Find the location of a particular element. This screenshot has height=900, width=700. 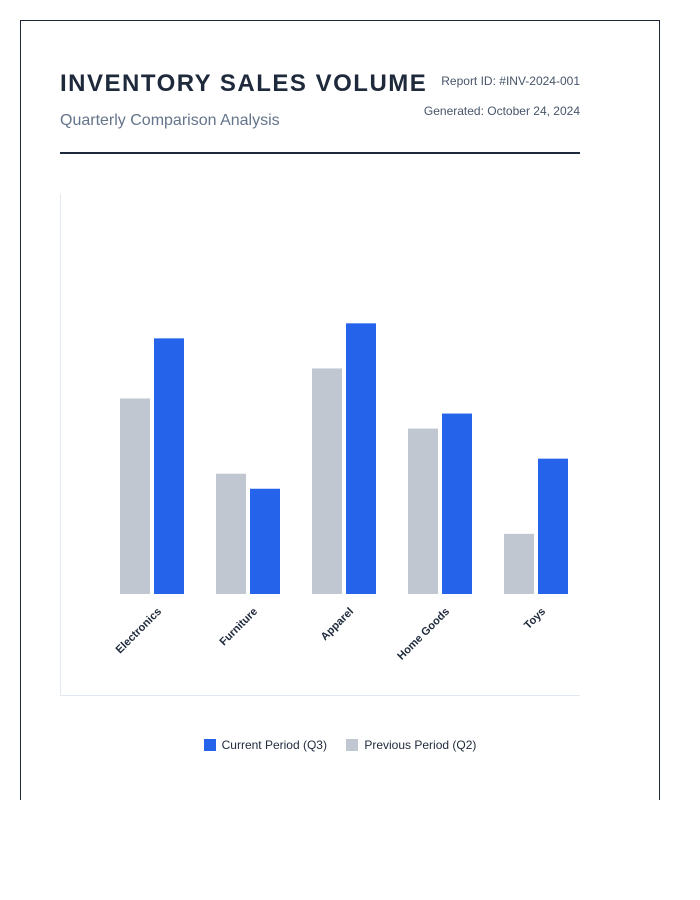

bar-current-toys is located at coordinates (553, 526).